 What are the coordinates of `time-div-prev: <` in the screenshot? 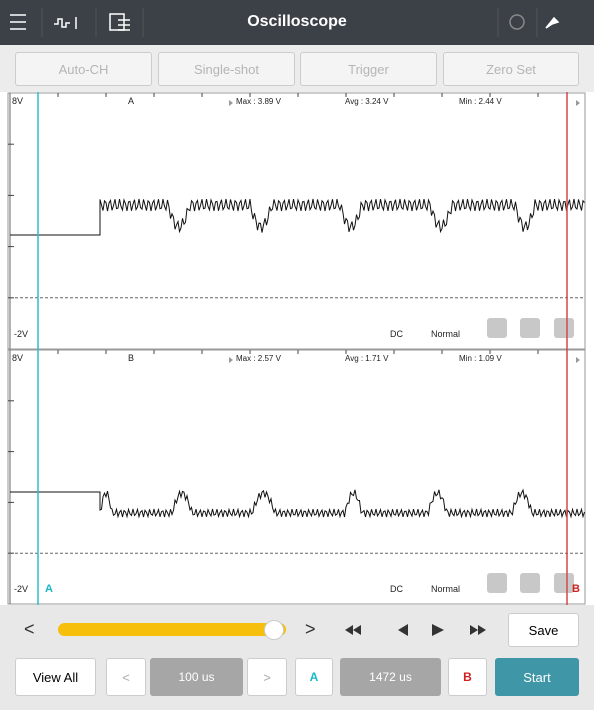 It's located at (126, 677).